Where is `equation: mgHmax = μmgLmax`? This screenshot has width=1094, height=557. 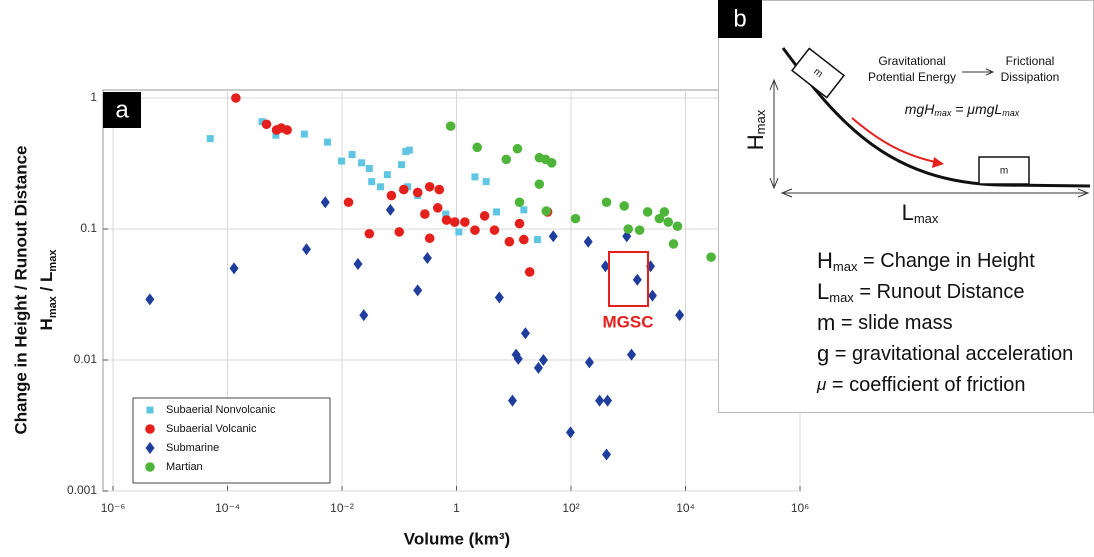
equation: mgHmax = μmgLmax is located at coordinates (962, 110).